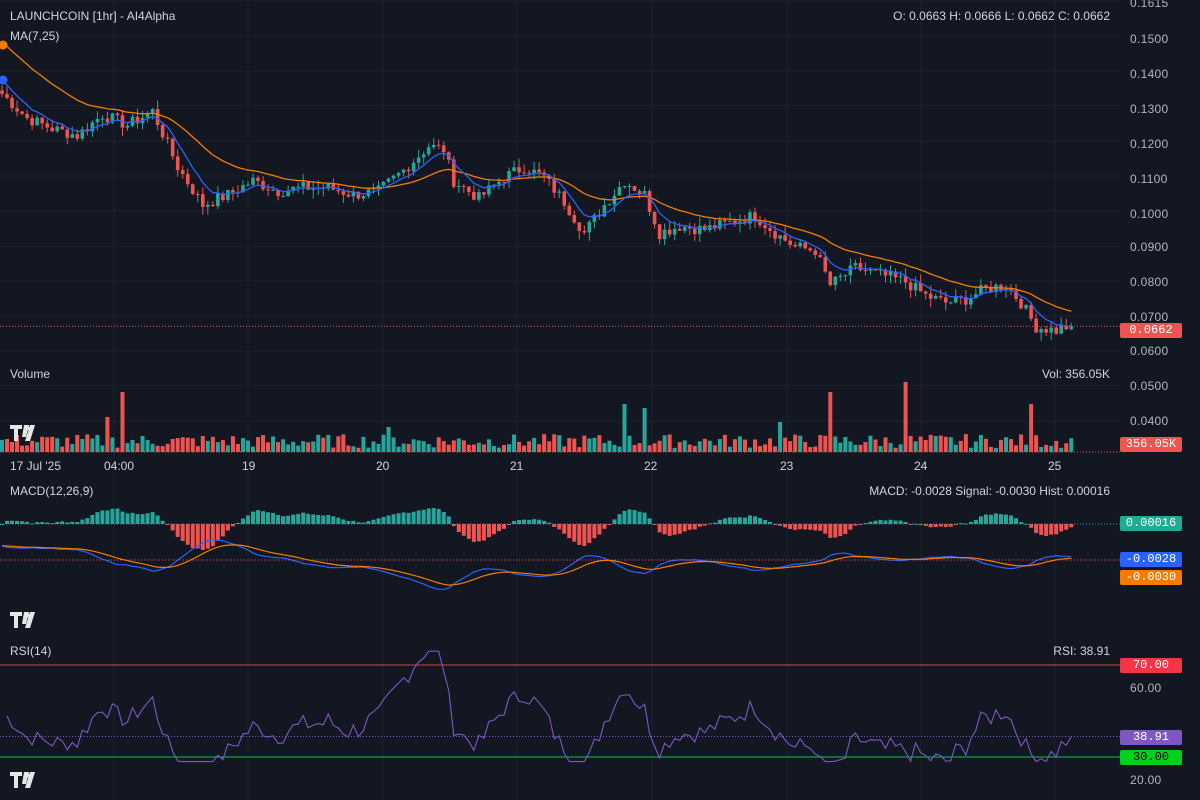  What do you see at coordinates (1149, 179) in the screenshot?
I see `price-axis-tick: 0.1100` at bounding box center [1149, 179].